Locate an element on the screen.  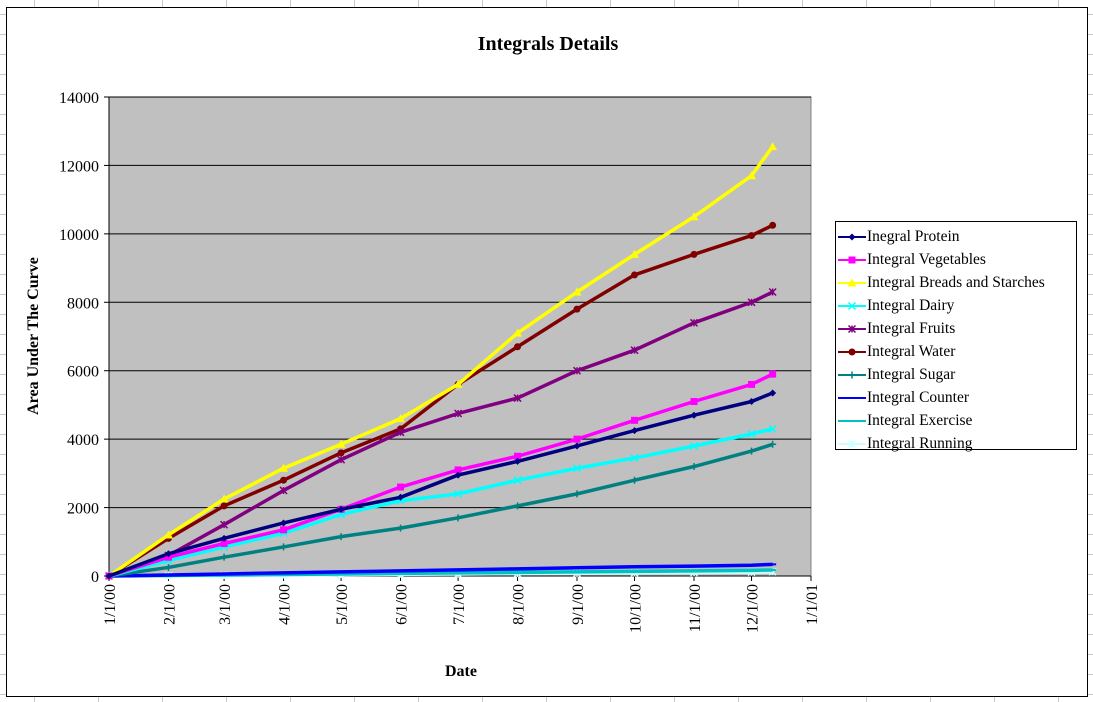
x-tick-label: 5/1/00 is located at coordinates (342, 604).